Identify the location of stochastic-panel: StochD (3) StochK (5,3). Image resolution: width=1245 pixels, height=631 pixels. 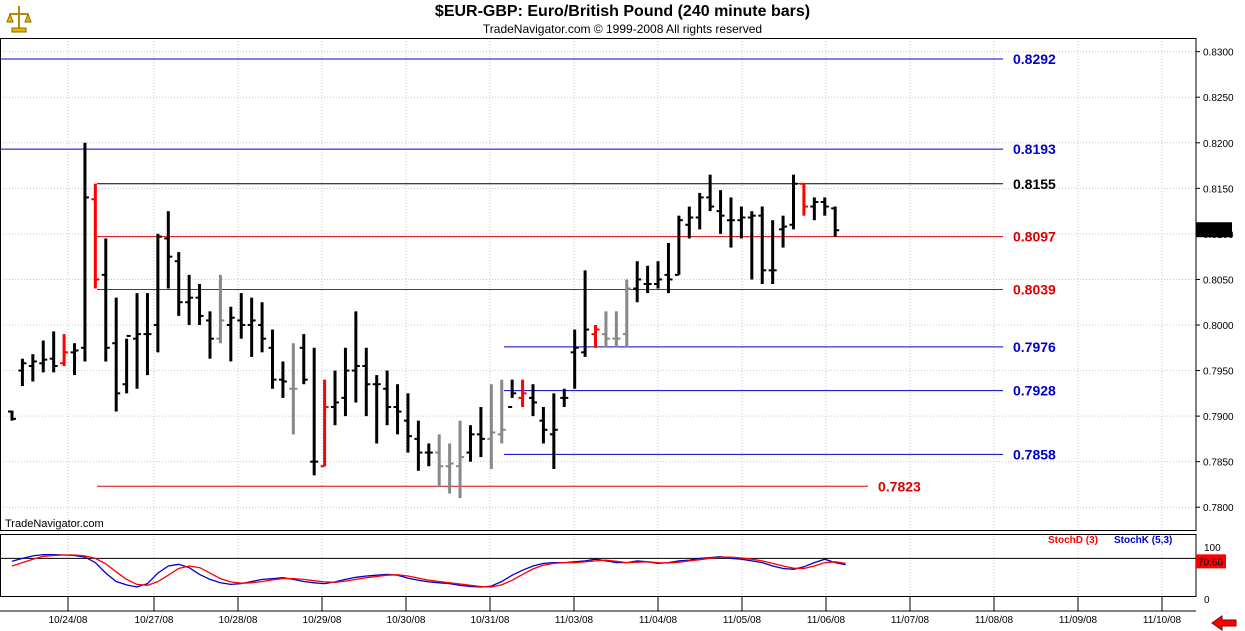
(598, 561).